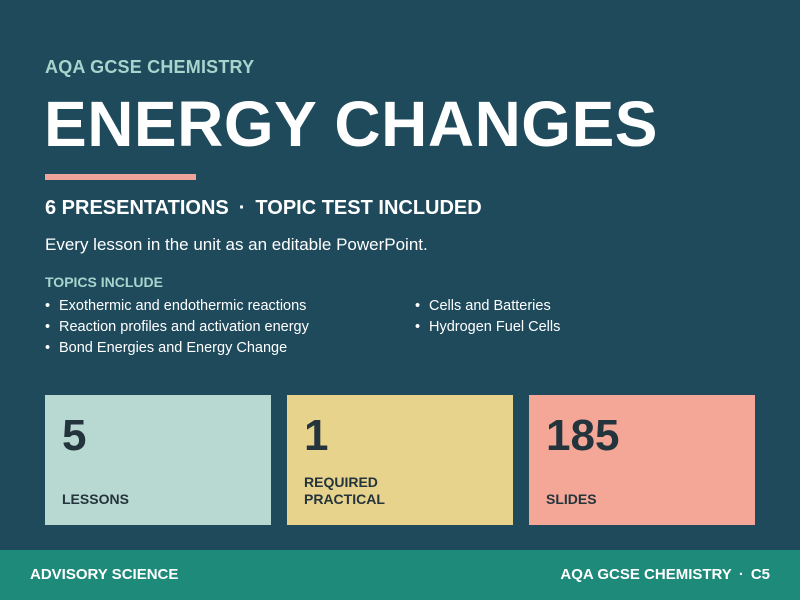  What do you see at coordinates (74, 435) in the screenshot?
I see `stat-value: 5` at bounding box center [74, 435].